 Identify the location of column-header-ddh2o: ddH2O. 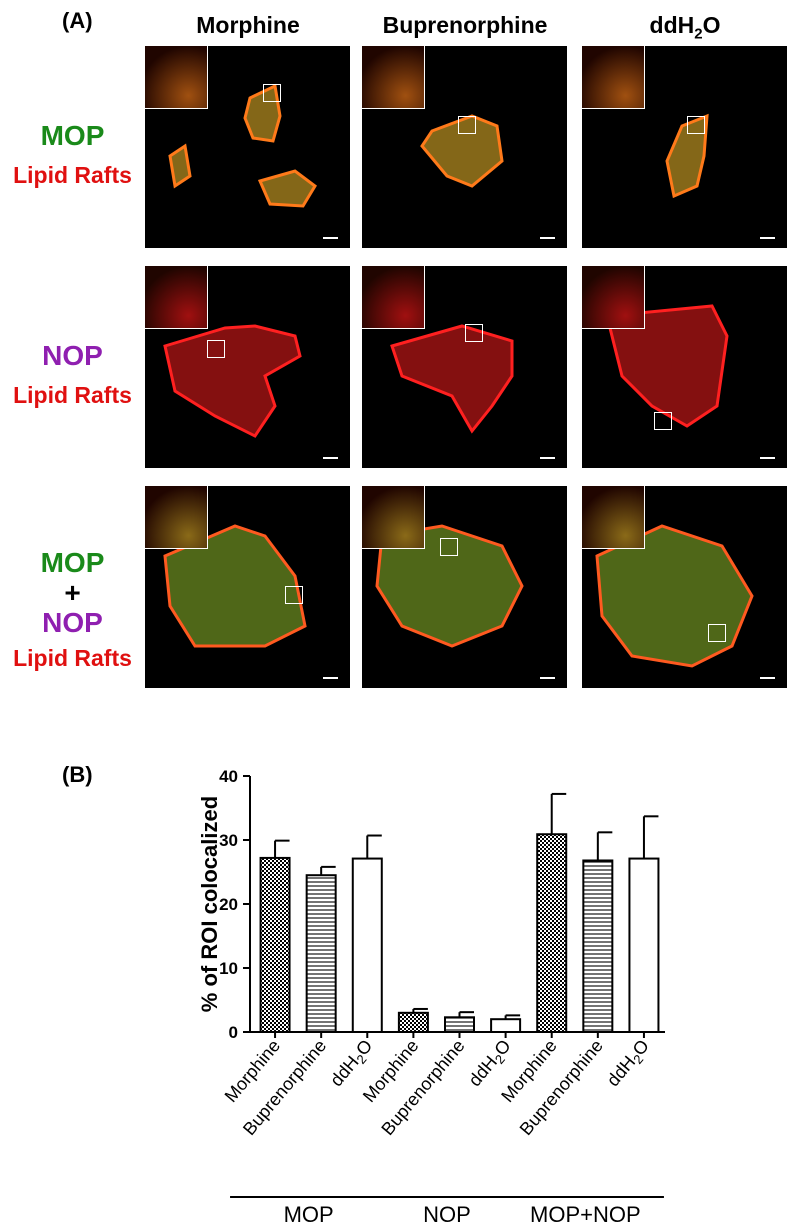
(685, 27).